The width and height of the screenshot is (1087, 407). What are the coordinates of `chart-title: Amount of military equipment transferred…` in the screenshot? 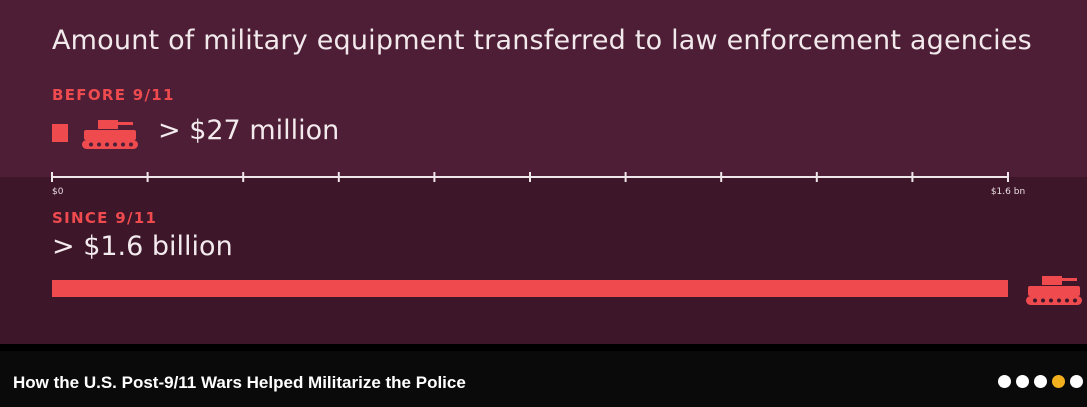 It's located at (542, 40).